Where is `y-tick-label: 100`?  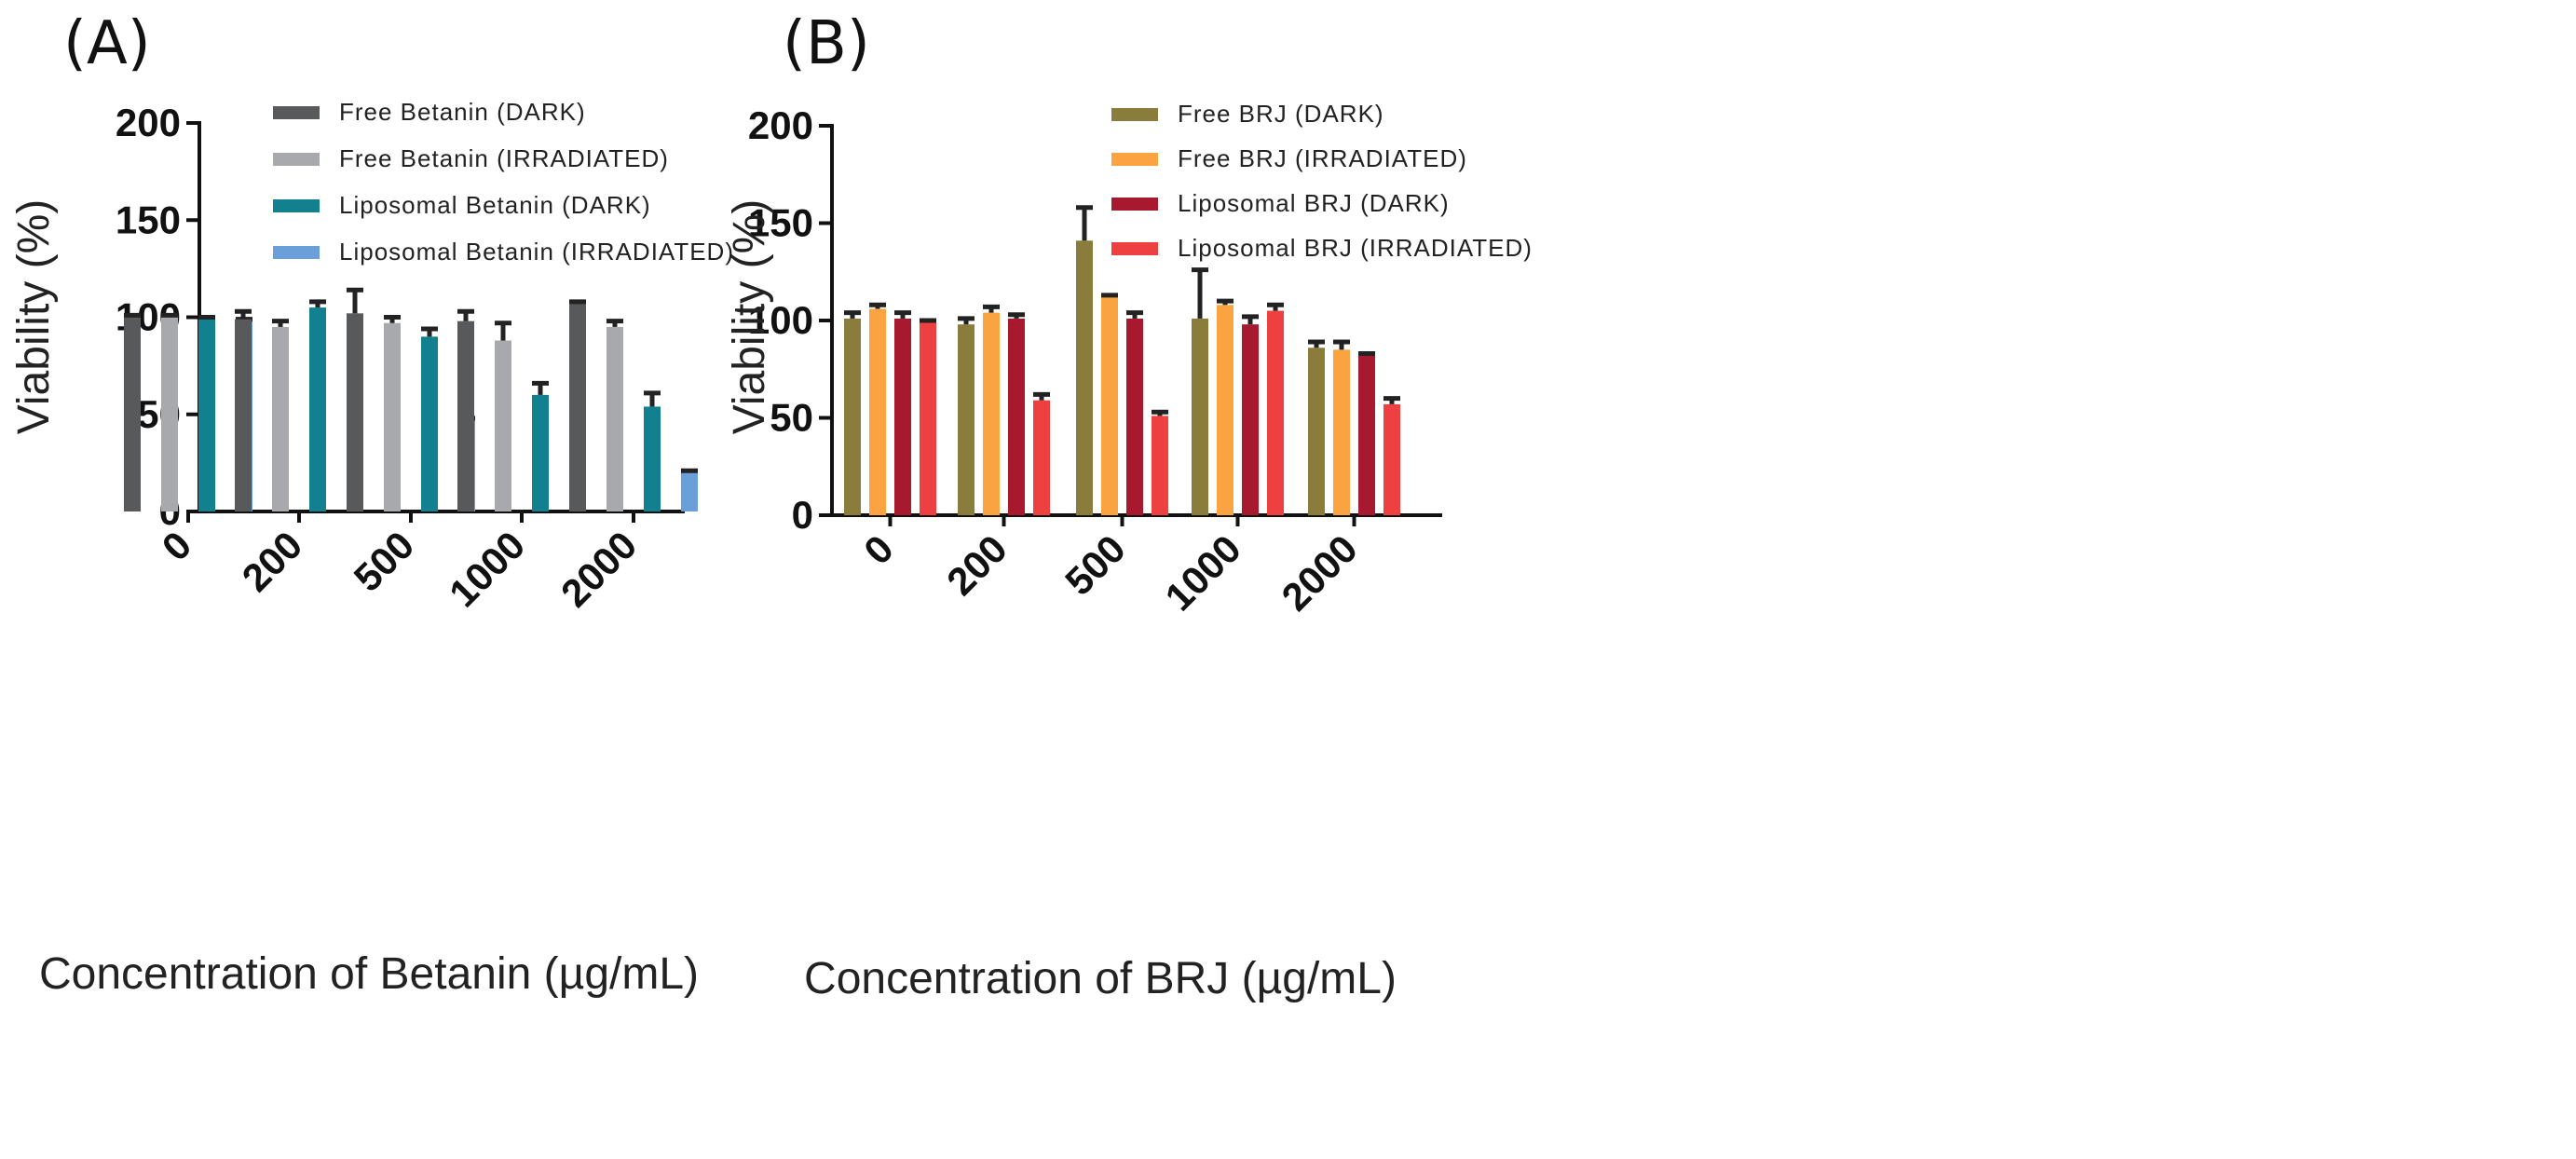 y-tick-label: 100 is located at coordinates (780, 320).